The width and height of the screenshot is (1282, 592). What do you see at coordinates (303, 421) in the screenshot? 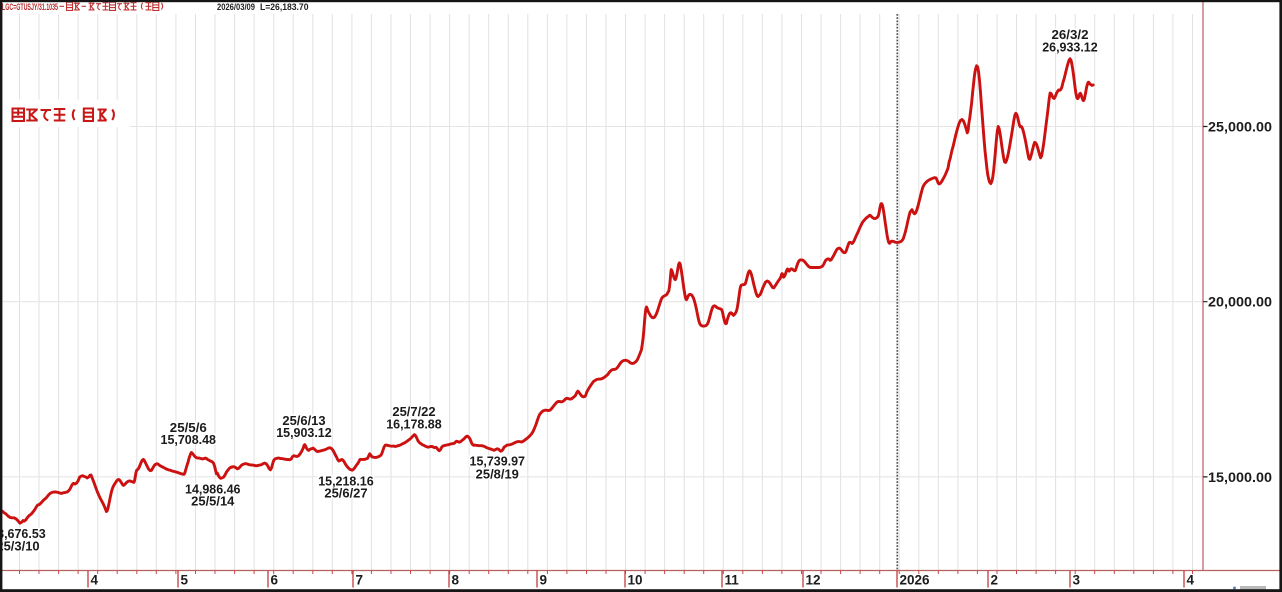
I see `svg-text: 25/6/13` at bounding box center [303, 421].